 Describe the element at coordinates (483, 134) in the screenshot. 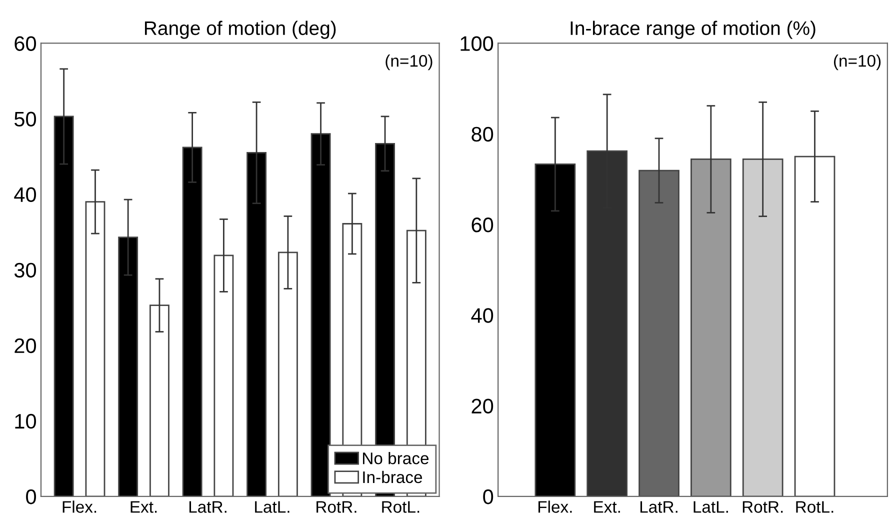

I see `y-tick-label: 80` at that location.